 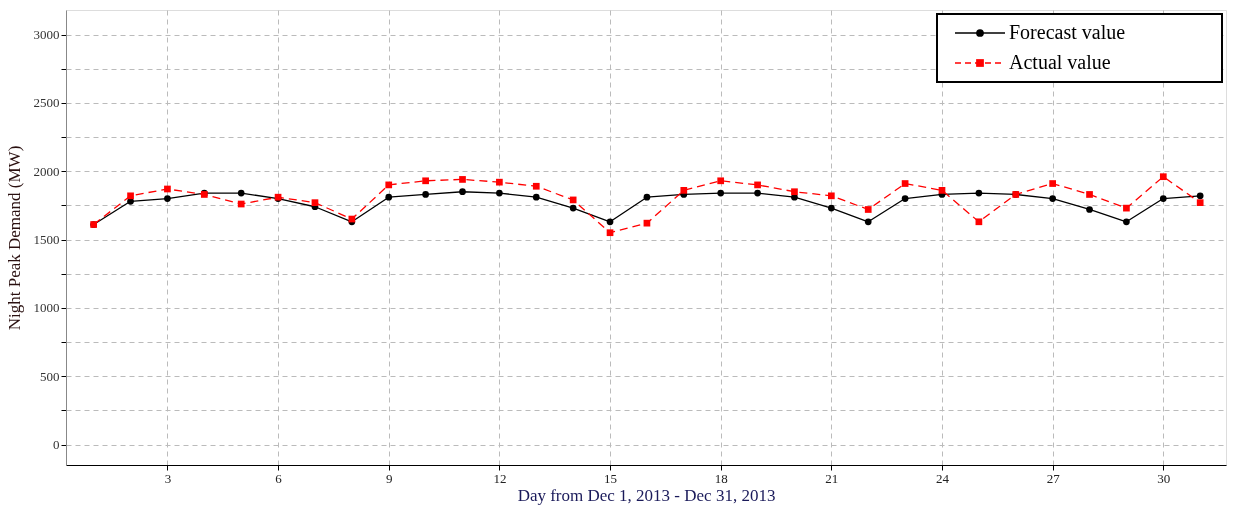 I want to click on y-tick-label: 0, so click(x=56, y=444).